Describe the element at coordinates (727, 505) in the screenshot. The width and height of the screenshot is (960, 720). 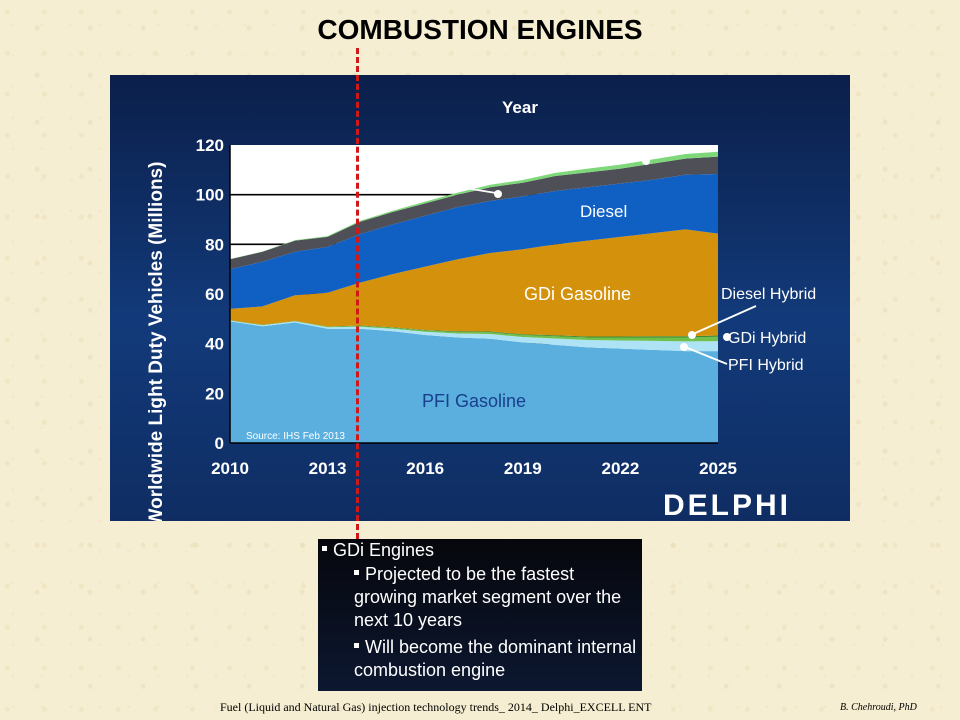
I see `delphi-logo: DELPHI` at that location.